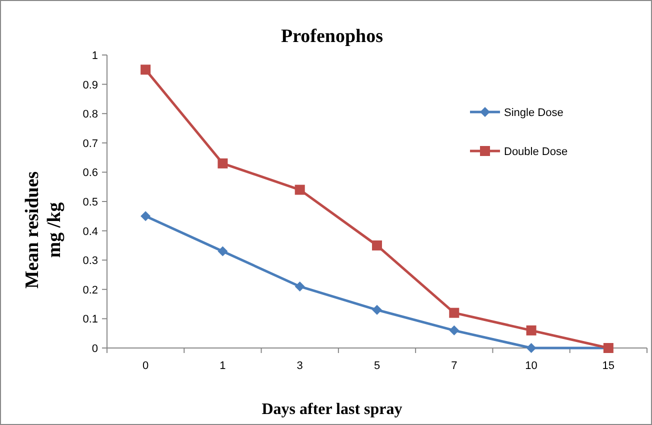 This screenshot has width=652, height=425. Describe the element at coordinates (90, 173) in the screenshot. I see `y-tick-label: 0.6` at that location.